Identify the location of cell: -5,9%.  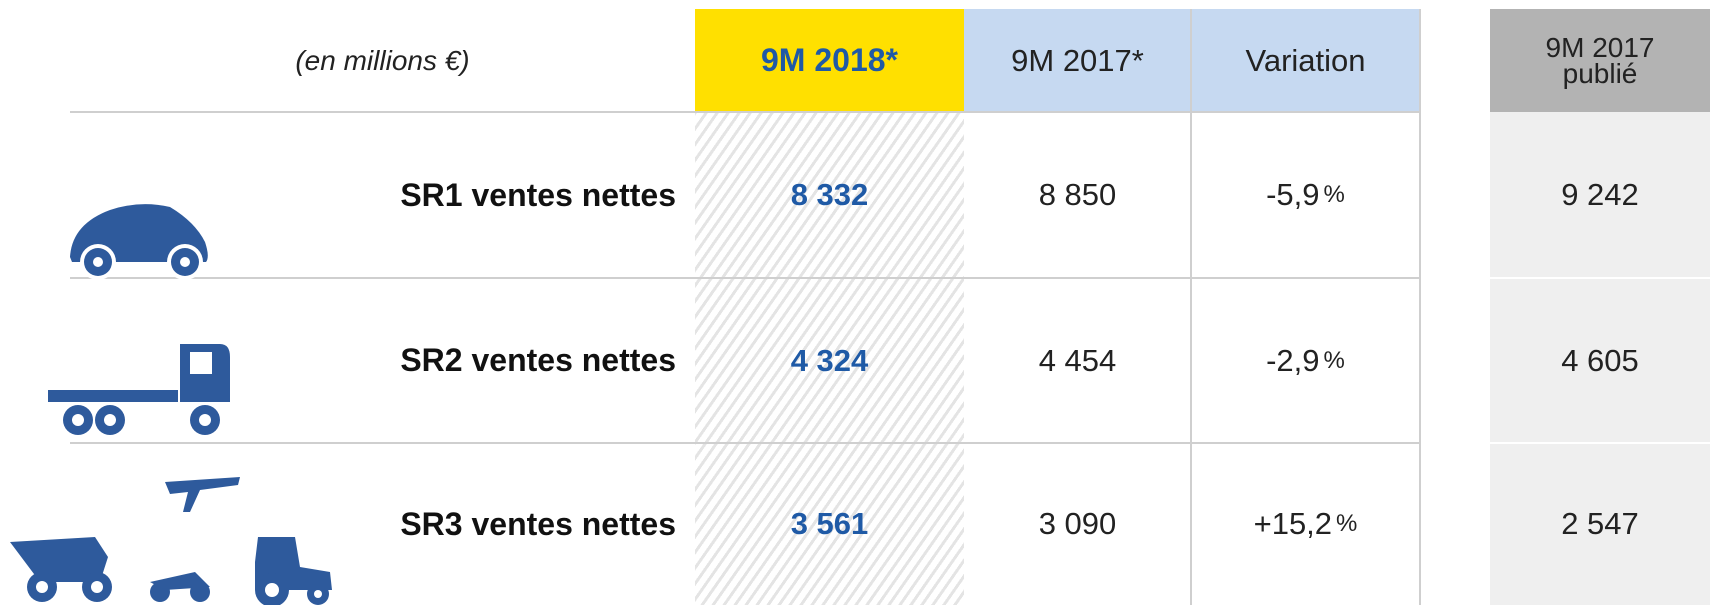
(1305, 195).